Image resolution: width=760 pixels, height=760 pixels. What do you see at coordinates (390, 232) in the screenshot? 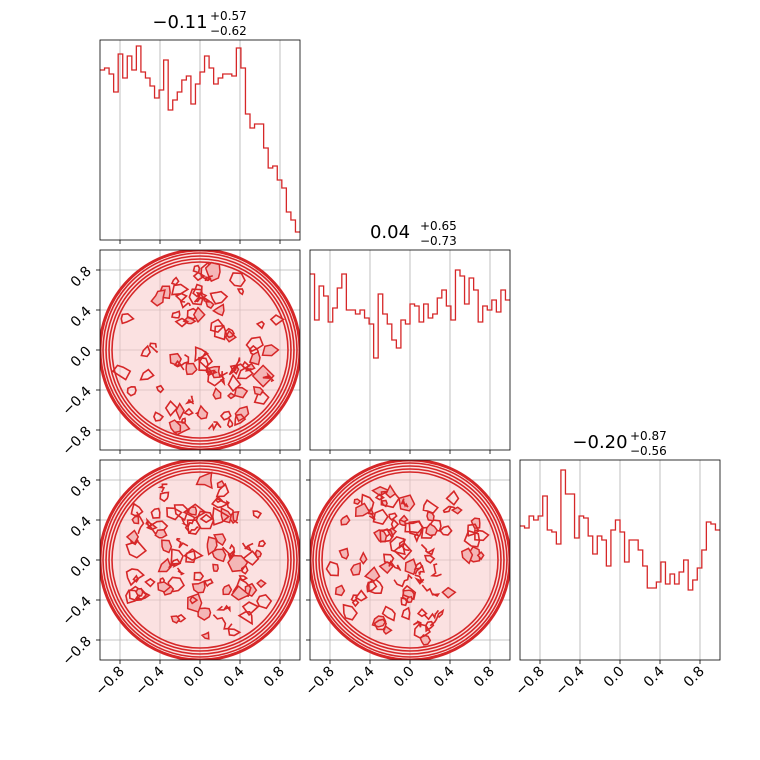
I see `param-title-1: 0.04` at bounding box center [390, 232].